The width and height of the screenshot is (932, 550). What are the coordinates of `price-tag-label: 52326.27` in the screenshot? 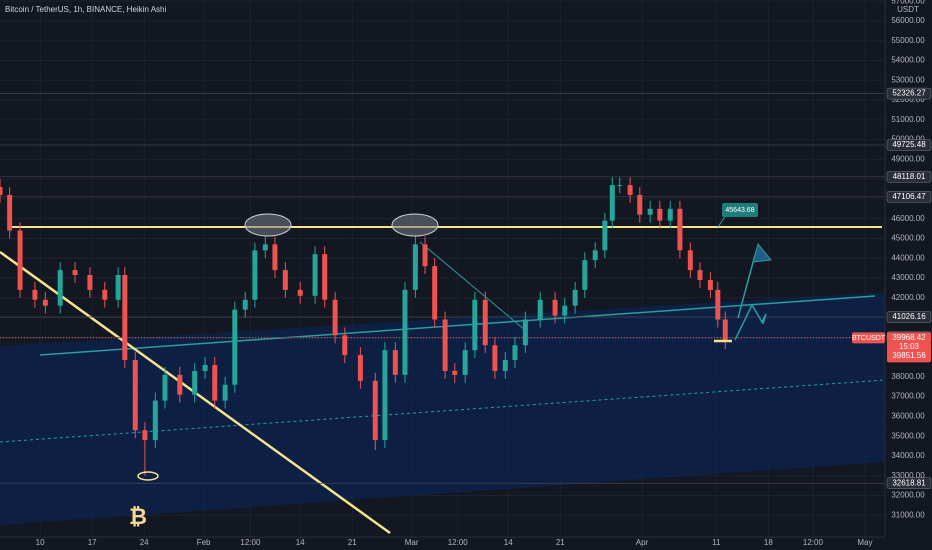 It's located at (909, 93).